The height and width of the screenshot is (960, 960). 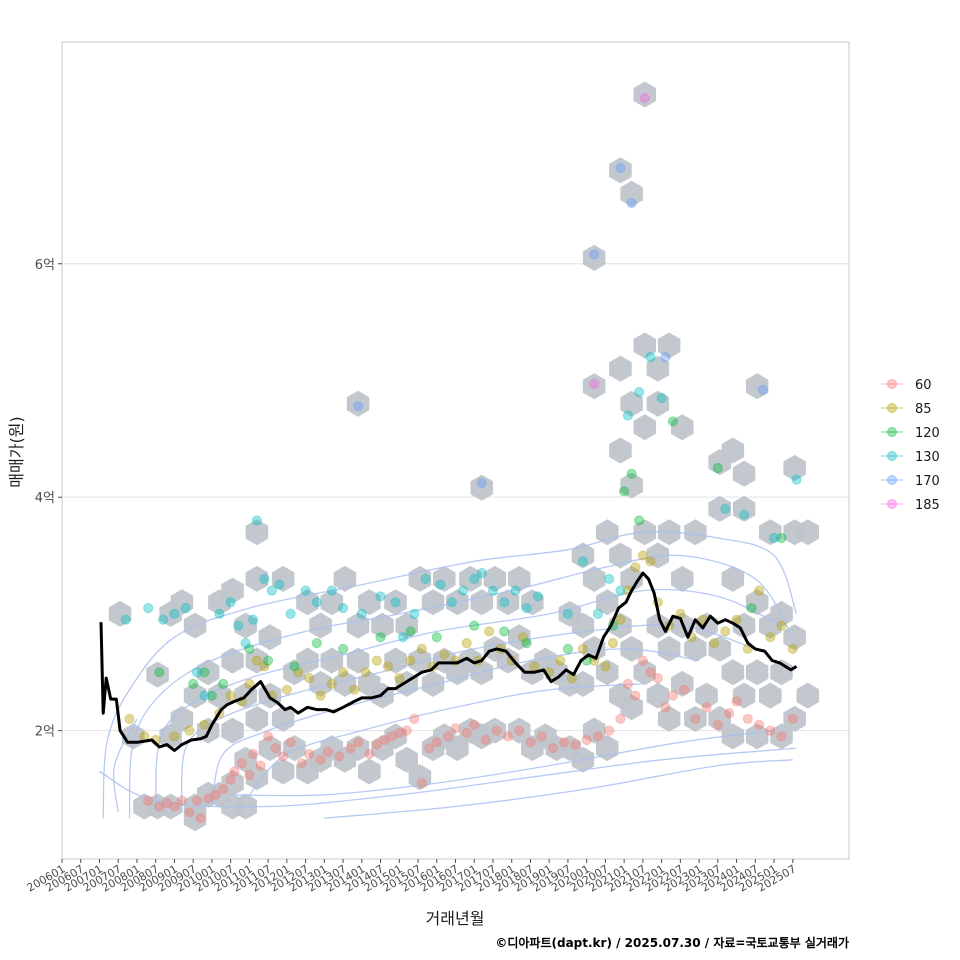 I want to click on legend-item-85: 85, so click(x=906, y=409).